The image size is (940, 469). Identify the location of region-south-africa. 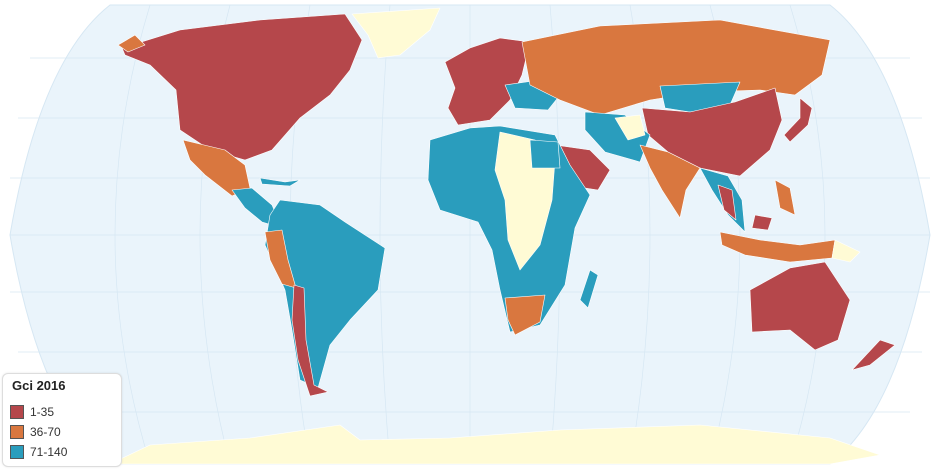
(525, 315).